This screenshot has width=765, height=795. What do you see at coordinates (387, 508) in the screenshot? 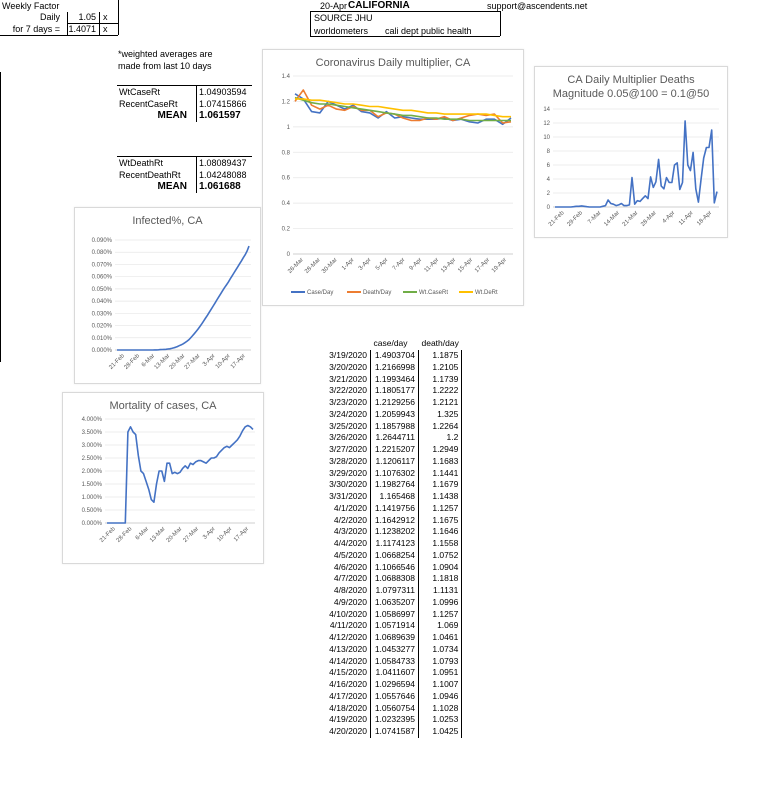
I see `table-row: 4/1/2020 1.1419756 1.1257` at bounding box center [387, 508].